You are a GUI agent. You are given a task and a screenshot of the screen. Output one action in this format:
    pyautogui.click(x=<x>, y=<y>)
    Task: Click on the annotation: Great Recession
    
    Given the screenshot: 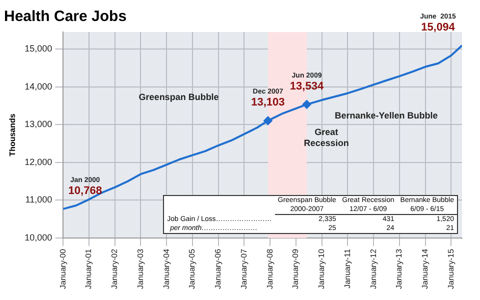 What is the action you would take?
    pyautogui.click(x=326, y=137)
    